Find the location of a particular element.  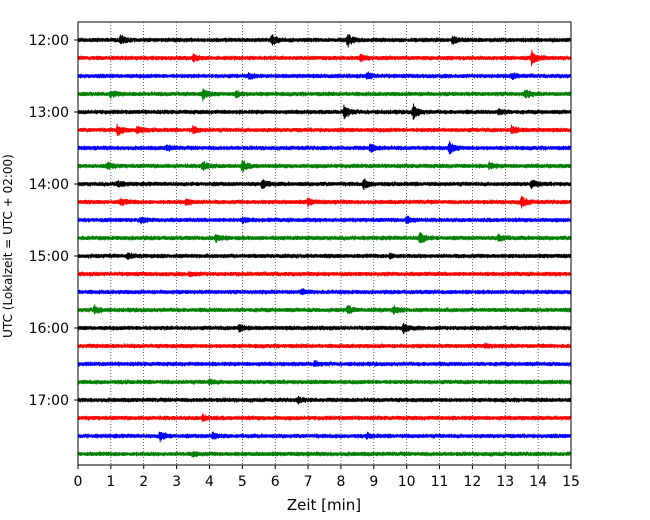

x-tick-label: 13 is located at coordinates (505, 482).